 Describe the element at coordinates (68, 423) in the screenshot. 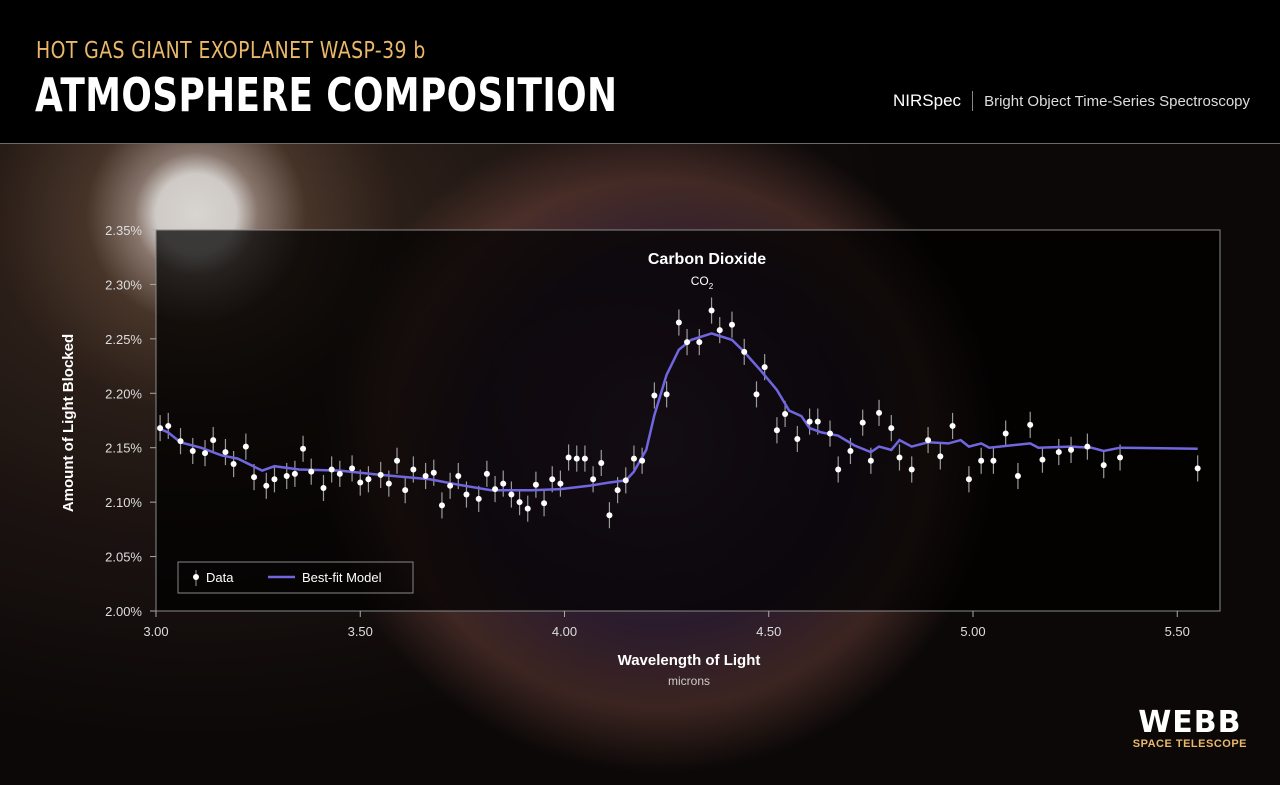

I see `y-axis-label: Amount of Light Blocked` at that location.